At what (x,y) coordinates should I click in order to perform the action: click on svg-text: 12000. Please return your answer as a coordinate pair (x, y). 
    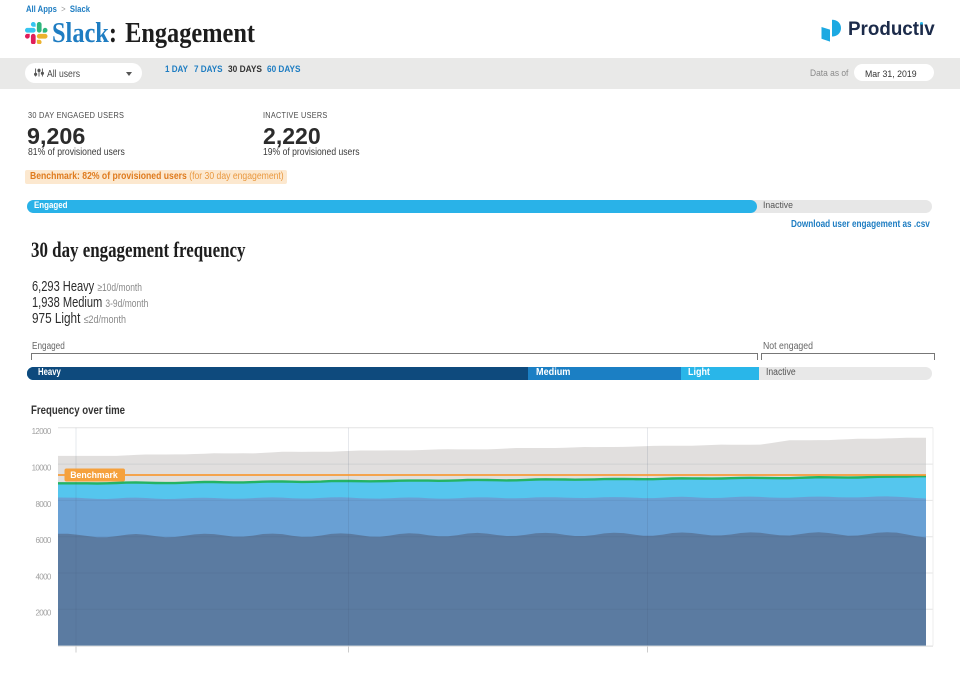
    Looking at the image, I should click on (42, 431).